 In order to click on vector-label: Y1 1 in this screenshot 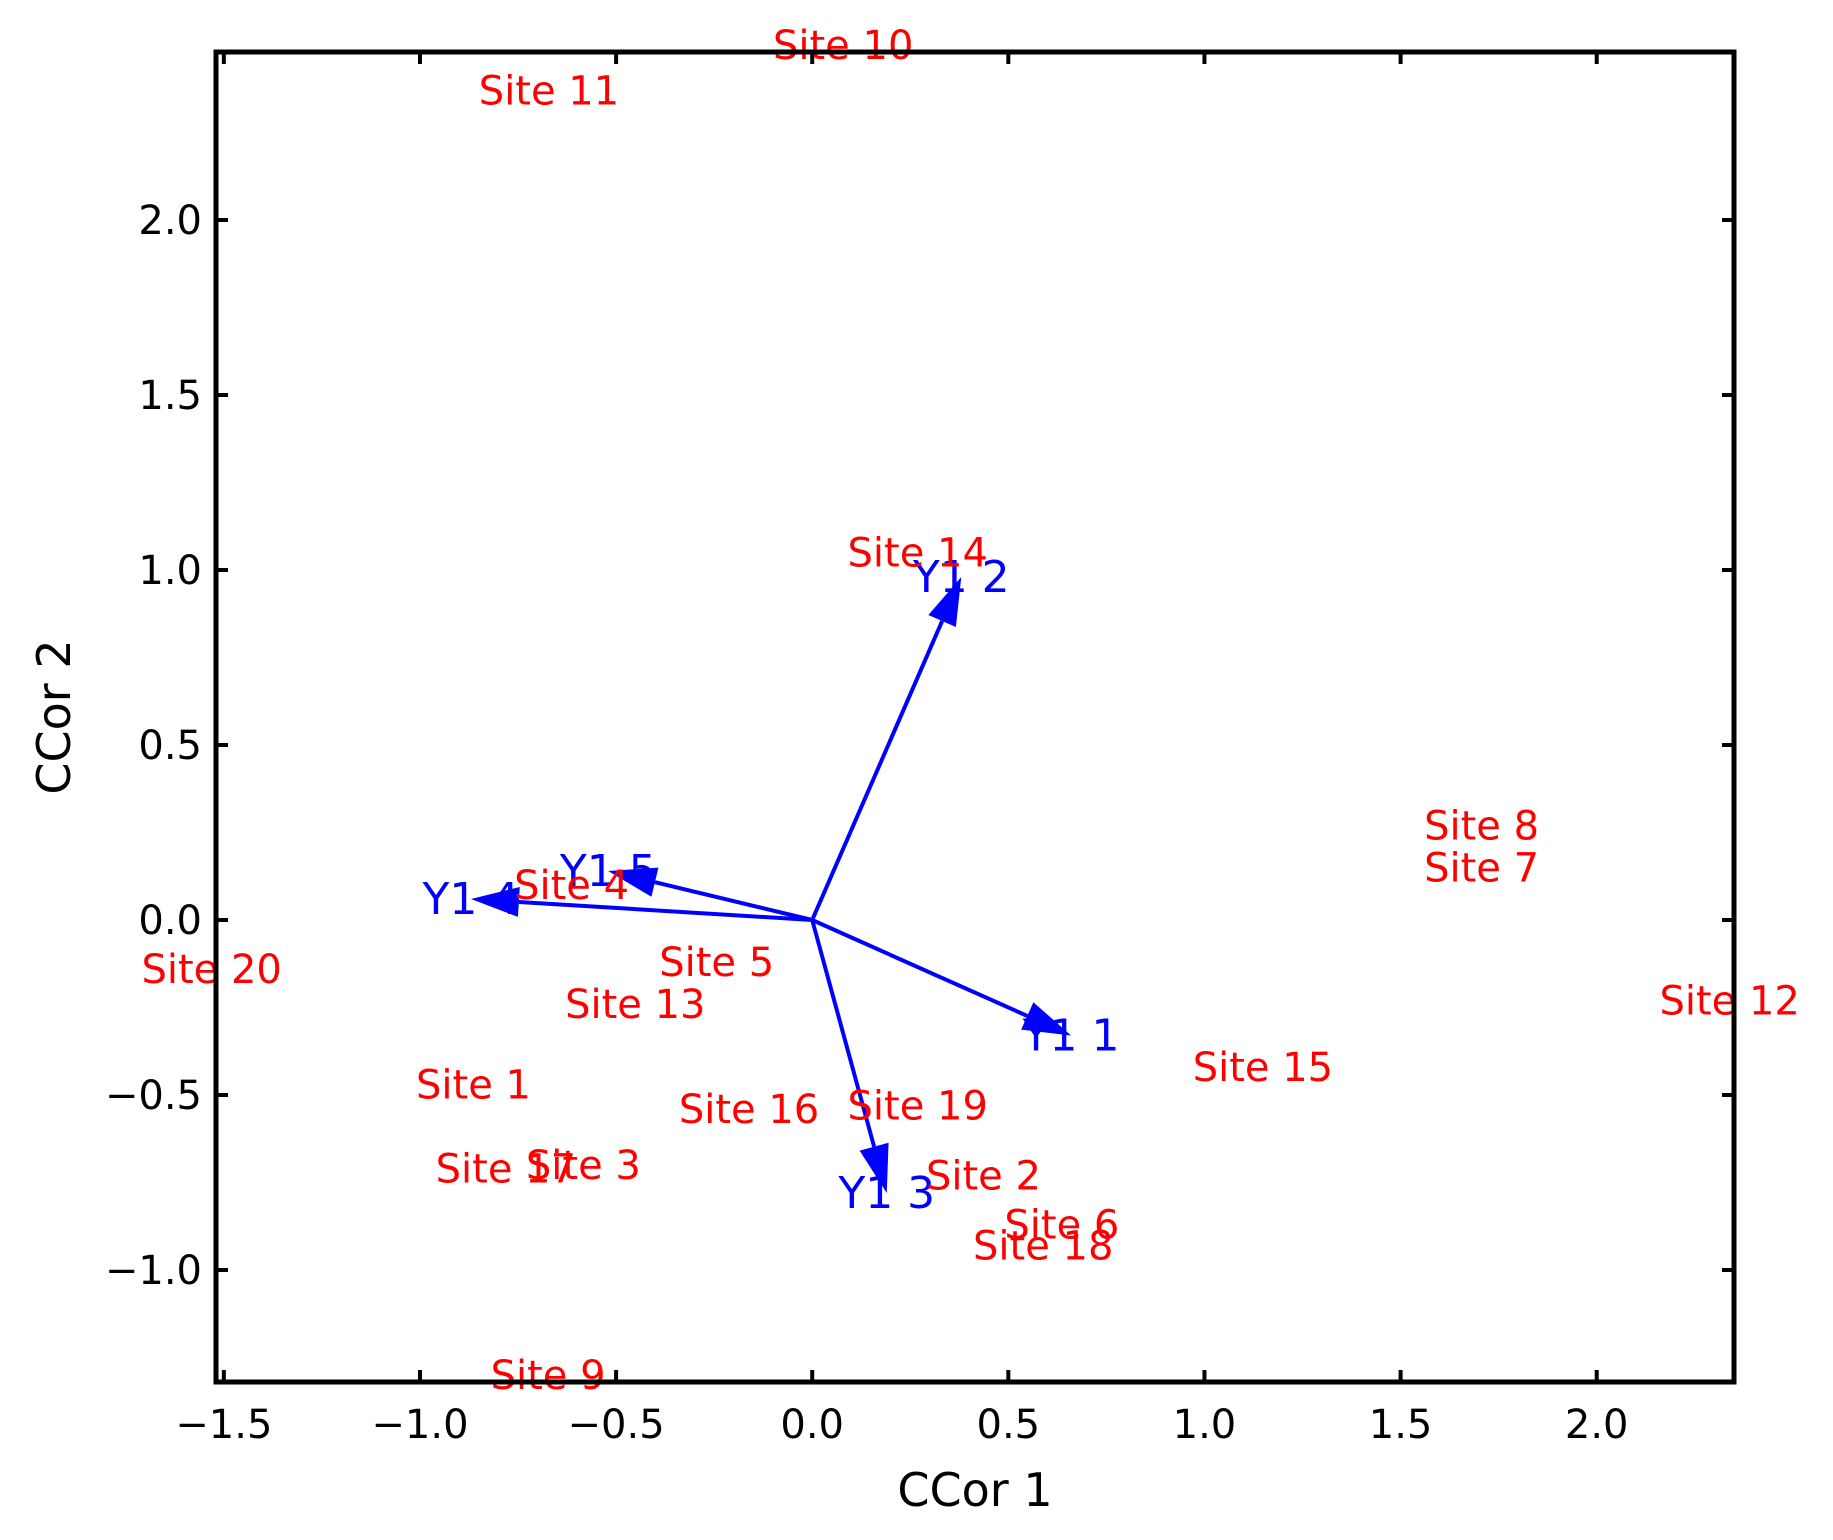, I will do `click(1071, 1036)`.